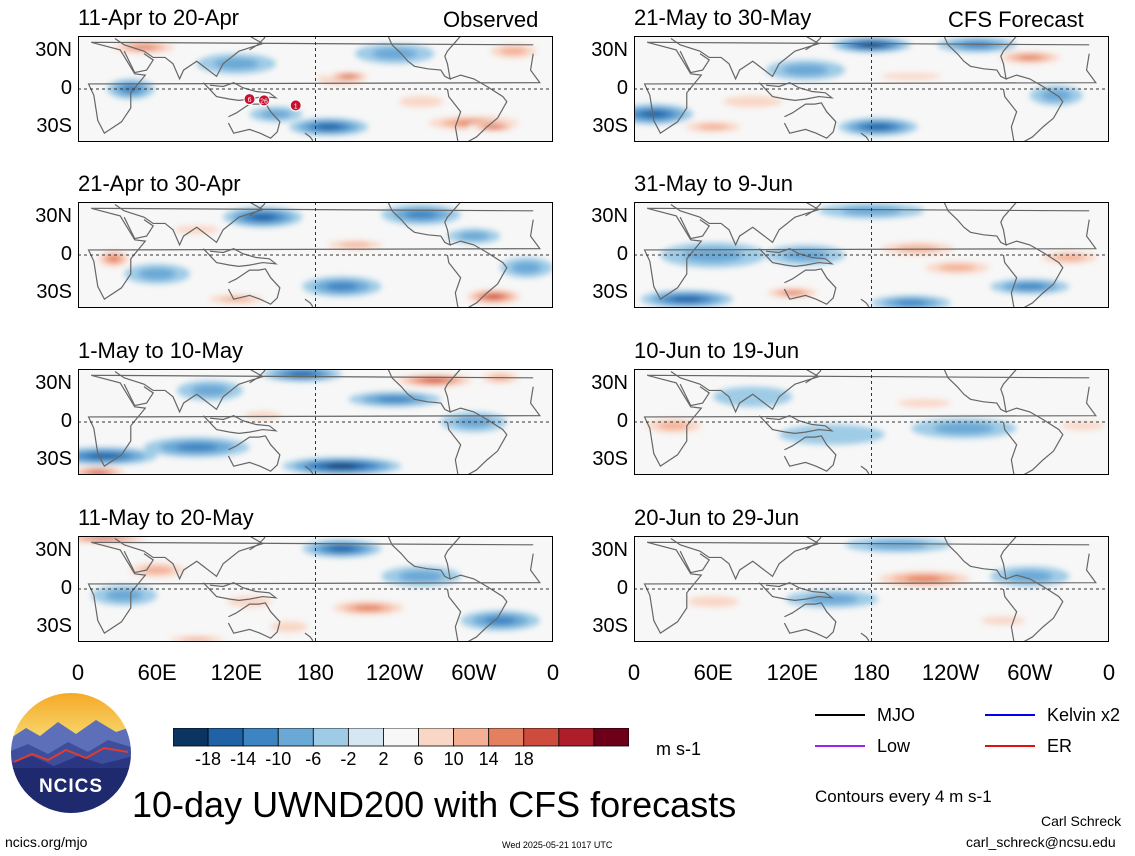 The image size is (1135, 856). What do you see at coordinates (840, 746) in the screenshot?
I see `legend-line-low` at bounding box center [840, 746].